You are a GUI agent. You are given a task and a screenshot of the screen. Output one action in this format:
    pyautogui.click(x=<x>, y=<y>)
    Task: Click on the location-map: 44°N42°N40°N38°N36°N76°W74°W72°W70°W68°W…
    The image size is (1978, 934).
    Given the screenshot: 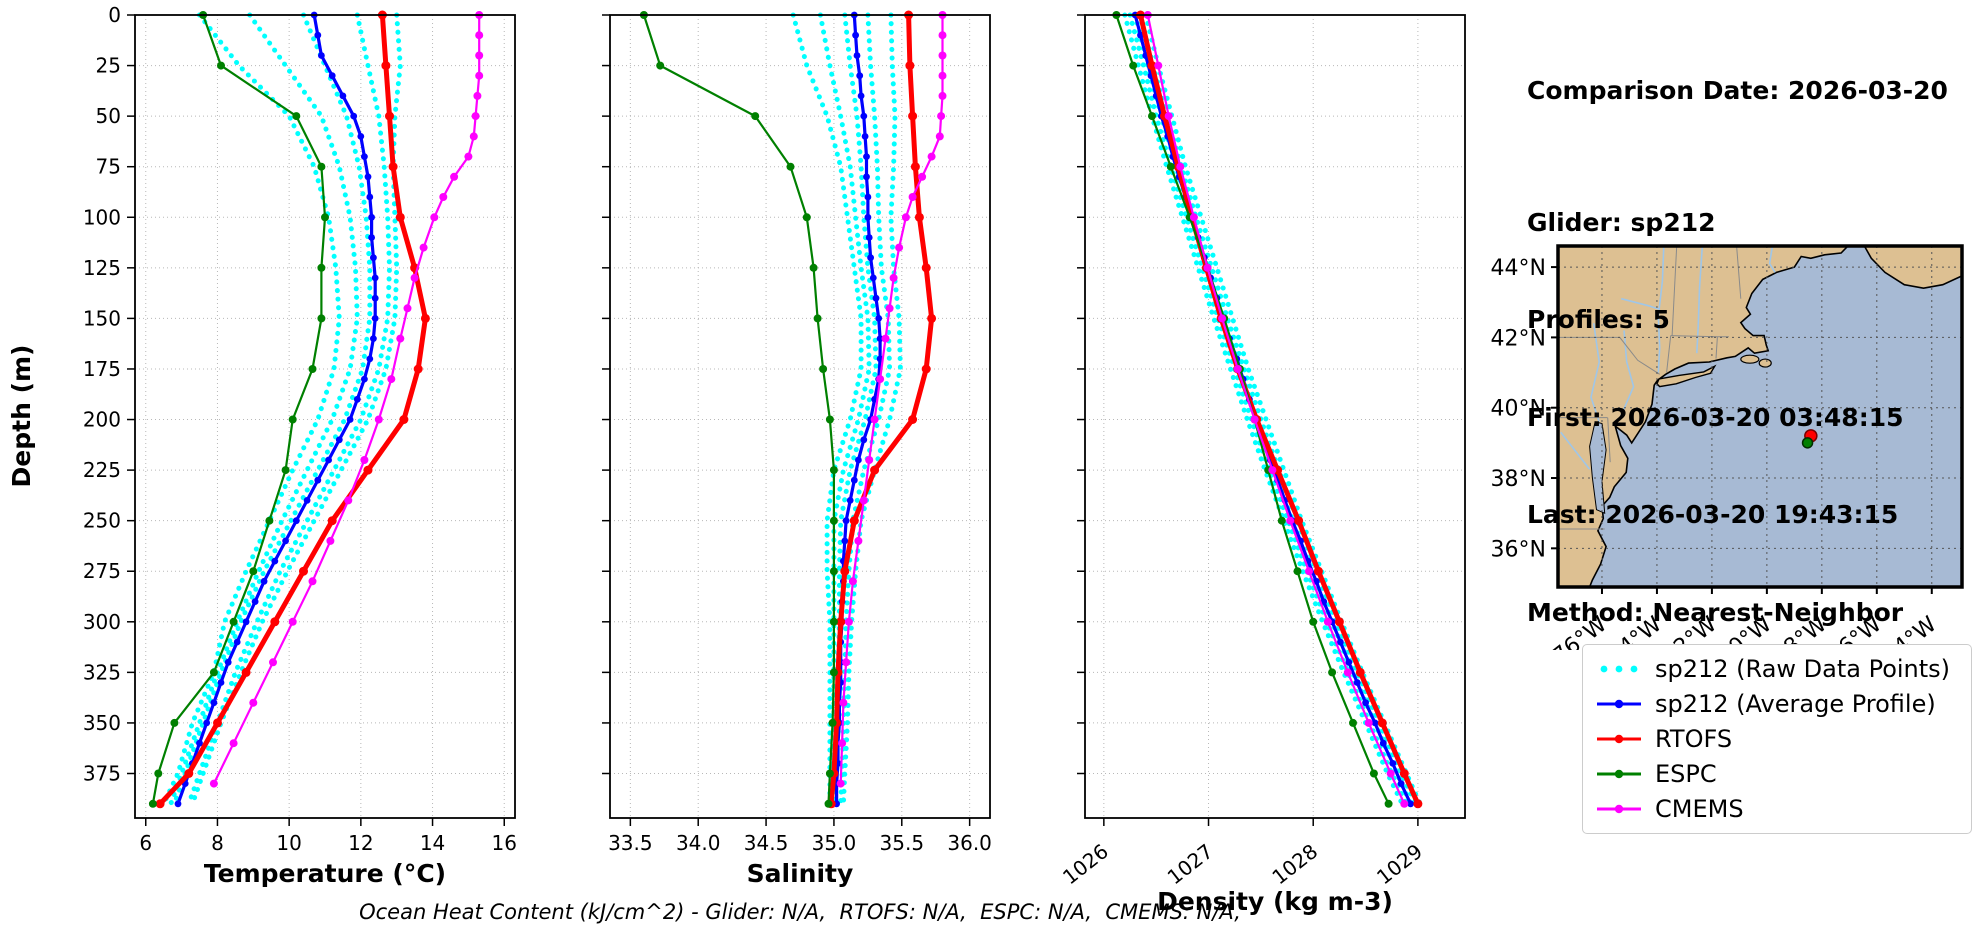 What is the action you would take?
    pyautogui.click(x=1727, y=447)
    